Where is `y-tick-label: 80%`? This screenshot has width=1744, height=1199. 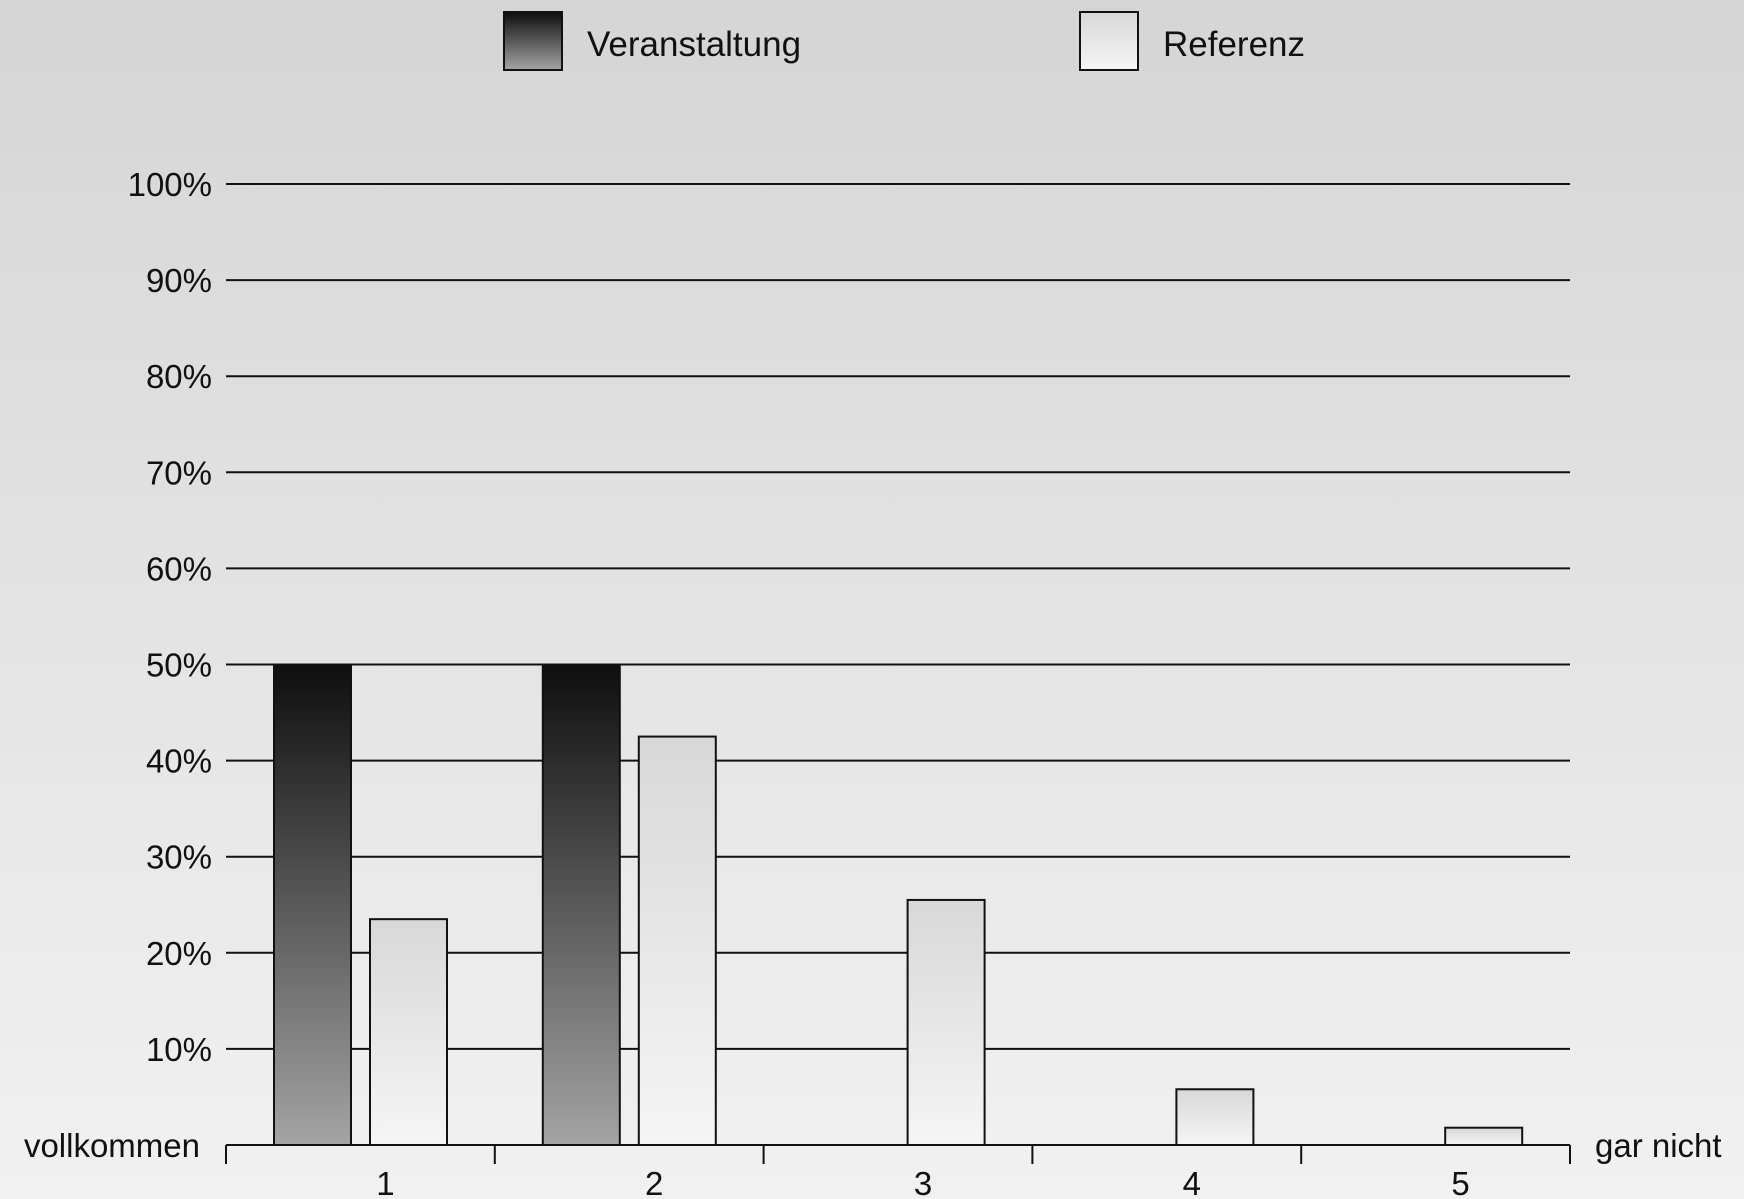
y-tick-label: 80% is located at coordinates (179, 376).